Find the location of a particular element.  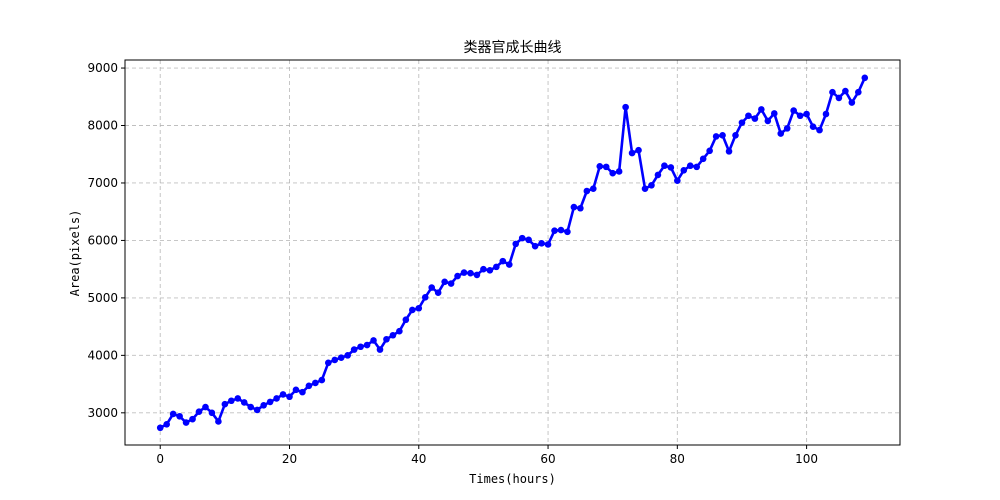

y-tick-label: 7000 is located at coordinates (102, 183).